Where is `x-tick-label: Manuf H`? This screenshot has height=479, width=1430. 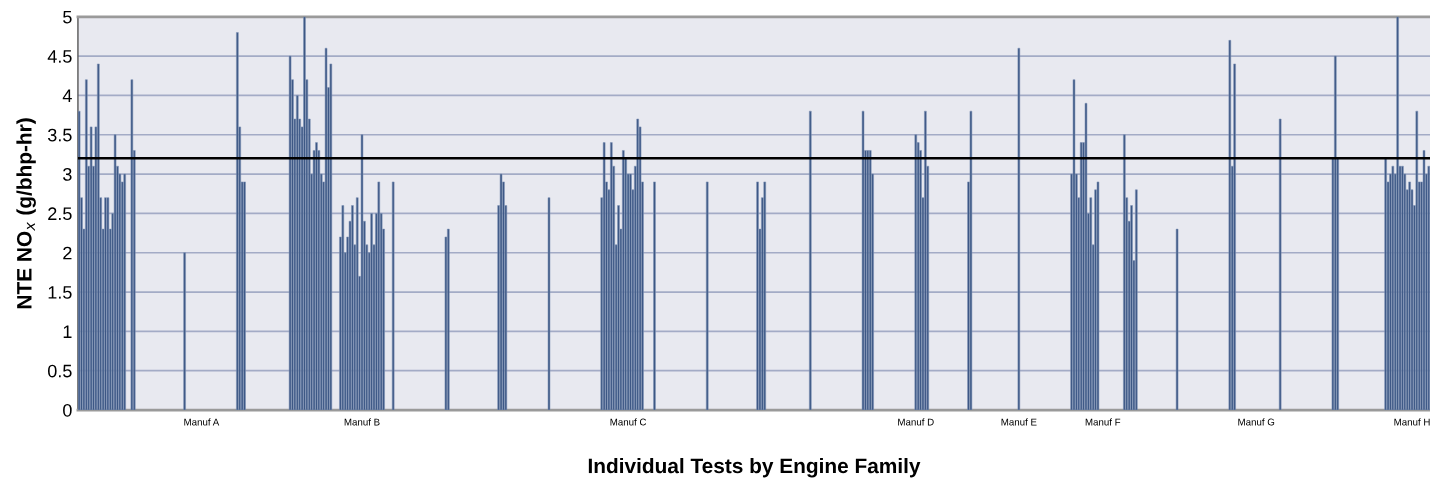
x-tick-label: Manuf H is located at coordinates (1412, 422).